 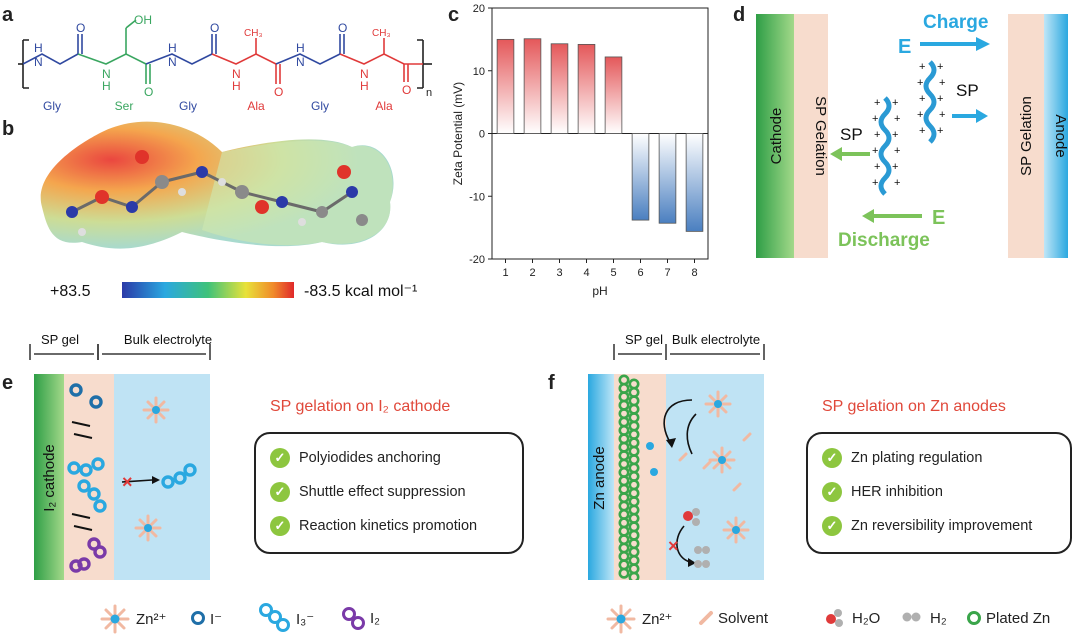 What do you see at coordinates (586, 273) in the screenshot?
I see `x-tick-label: 4` at bounding box center [586, 273].